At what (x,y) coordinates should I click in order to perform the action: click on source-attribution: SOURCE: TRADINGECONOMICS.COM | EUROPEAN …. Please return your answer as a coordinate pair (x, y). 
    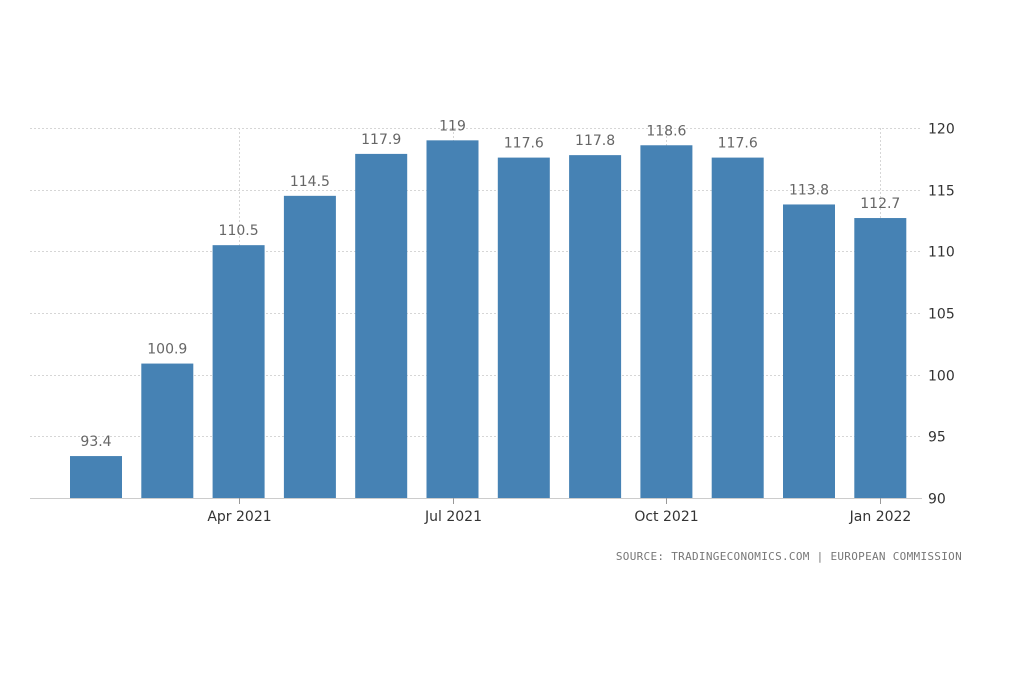
    Looking at the image, I should click on (788, 556).